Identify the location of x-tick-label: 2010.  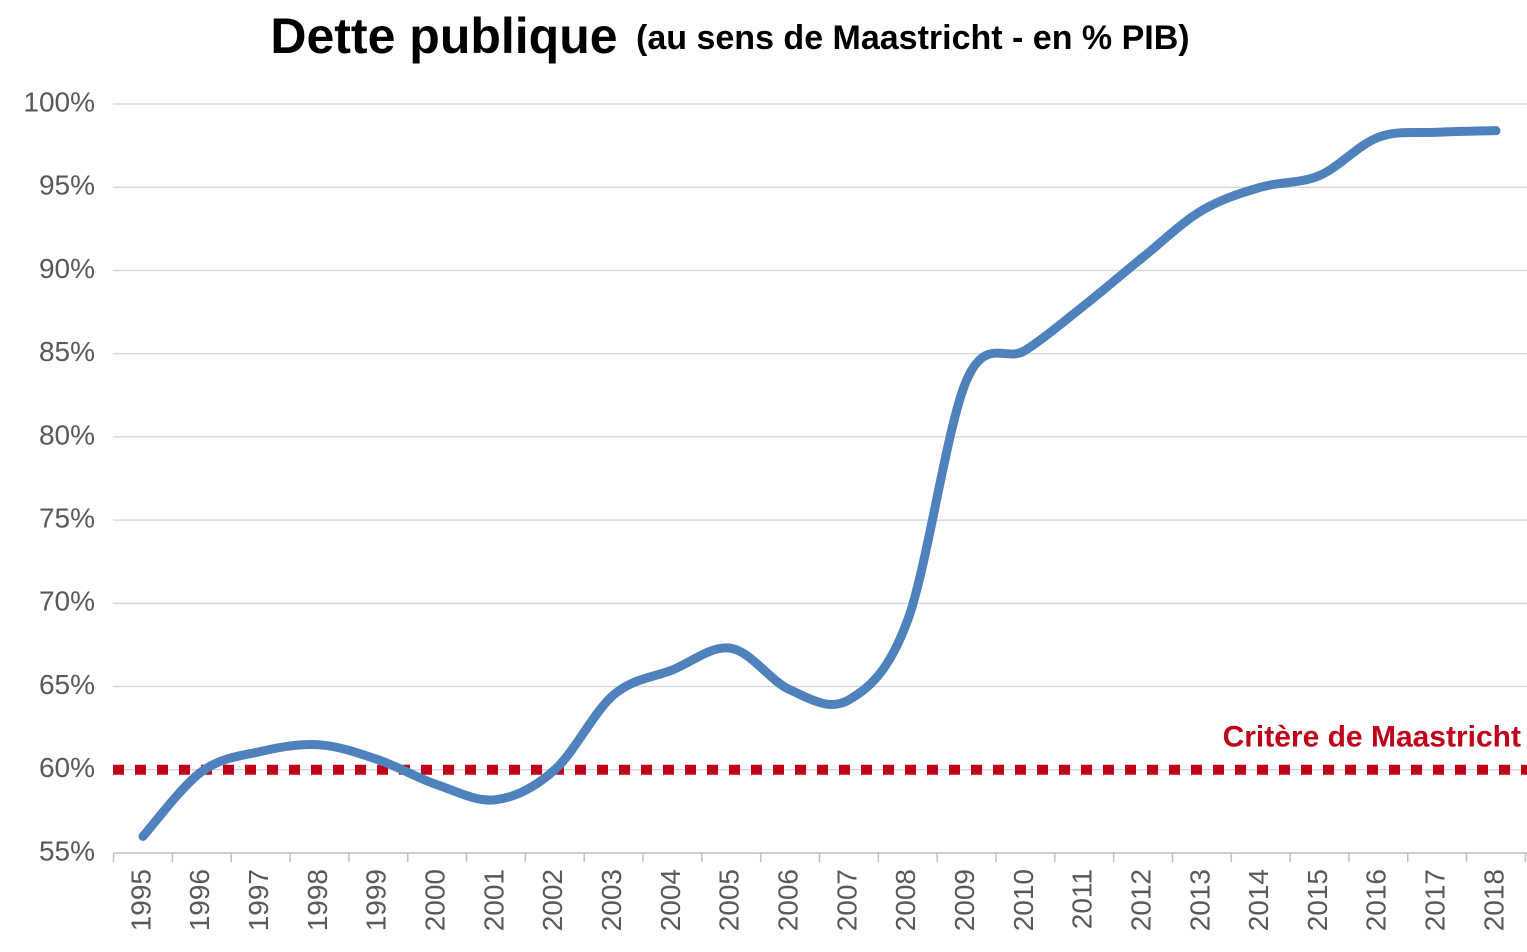
(1023, 900).